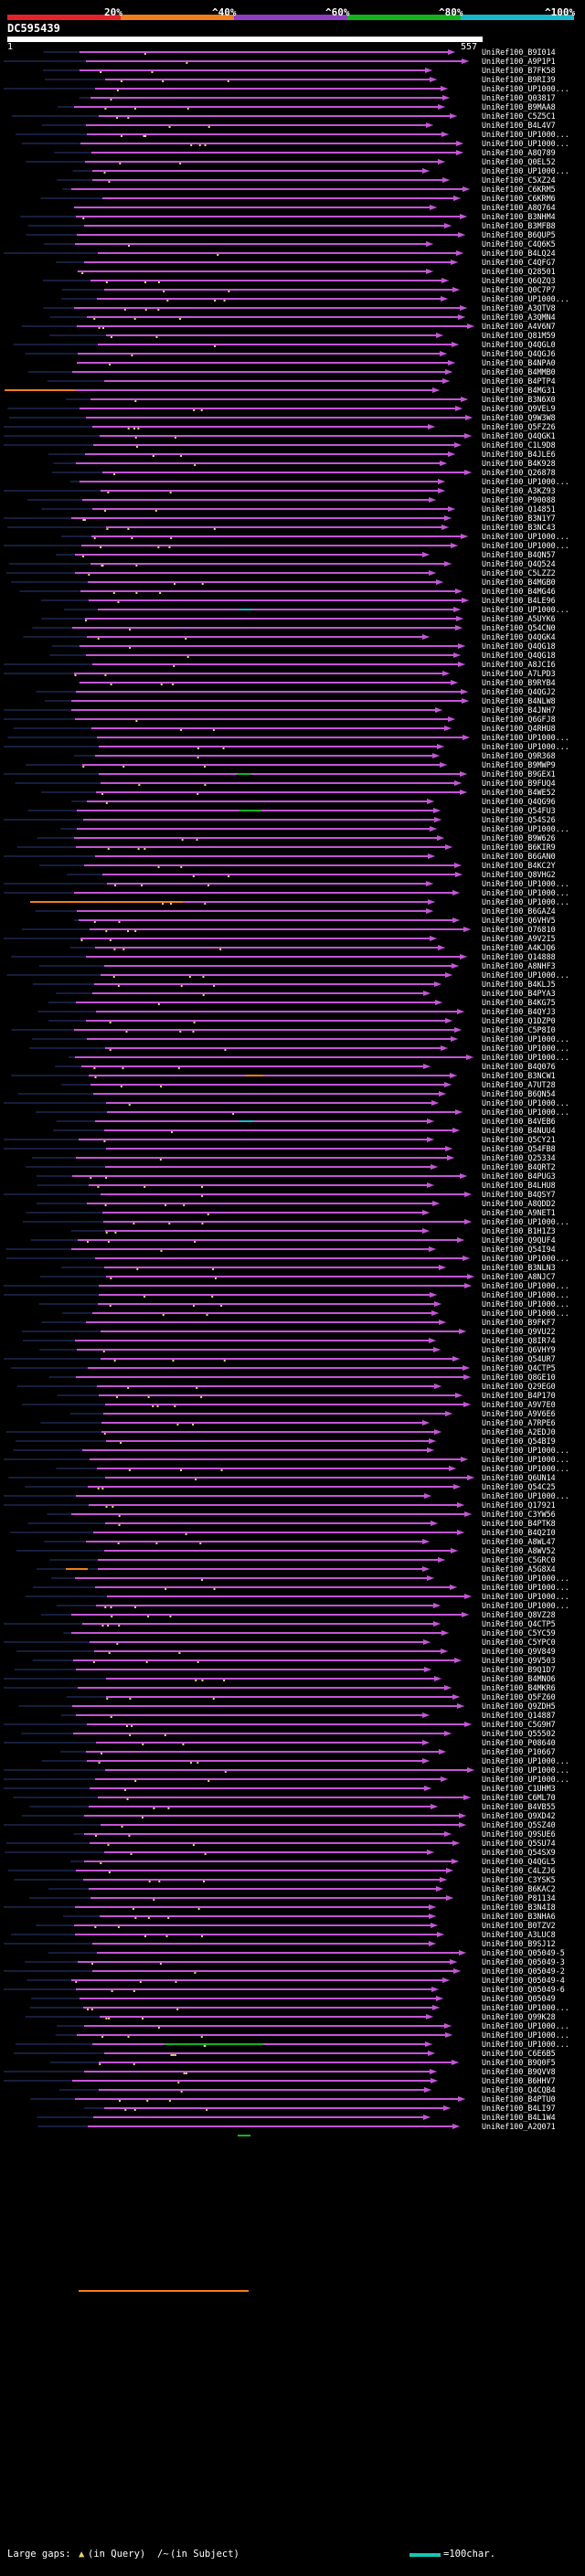 The width and height of the screenshot is (585, 2576). I want to click on hit-label: UniRef100_A7UT28, so click(519, 1084).